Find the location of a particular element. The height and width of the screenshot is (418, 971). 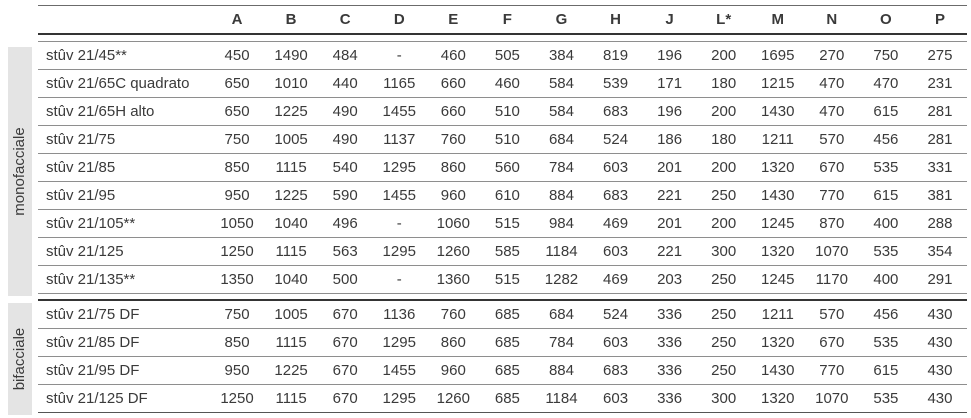

value-cell: 524 is located at coordinates (616, 314).